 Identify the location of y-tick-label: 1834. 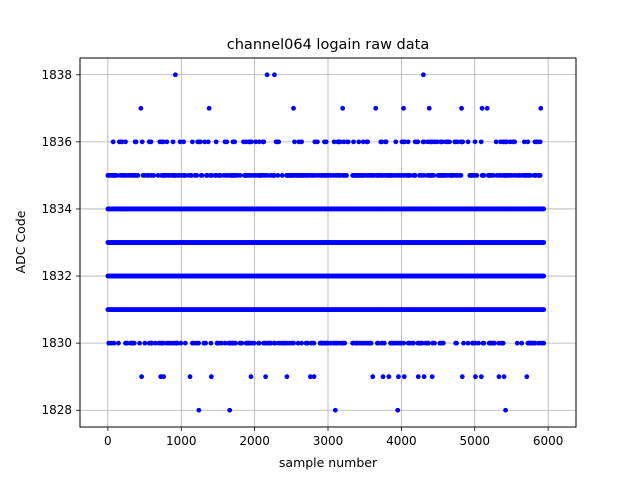
(56, 209).